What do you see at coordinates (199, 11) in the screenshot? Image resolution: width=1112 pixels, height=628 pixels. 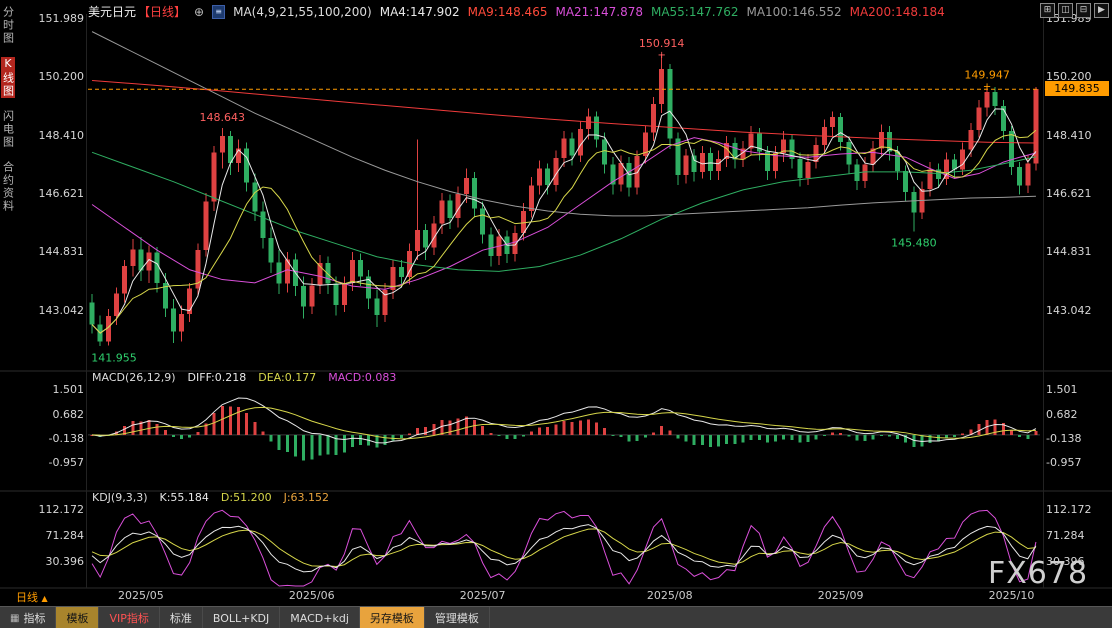 I see `add-indicator-icon: ⊕` at bounding box center [199, 11].